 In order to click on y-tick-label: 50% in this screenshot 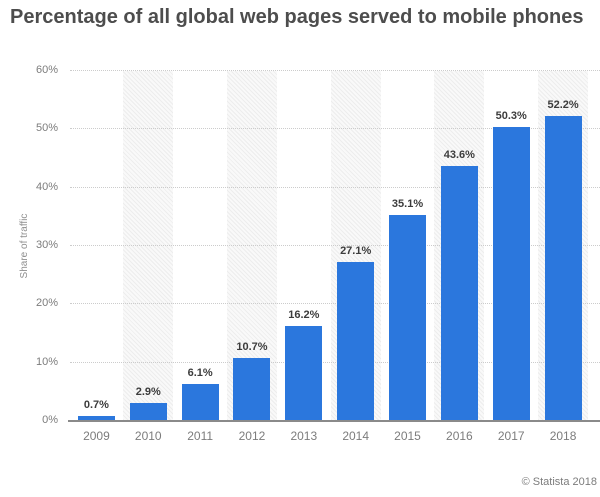, I will do `click(46, 128)`.